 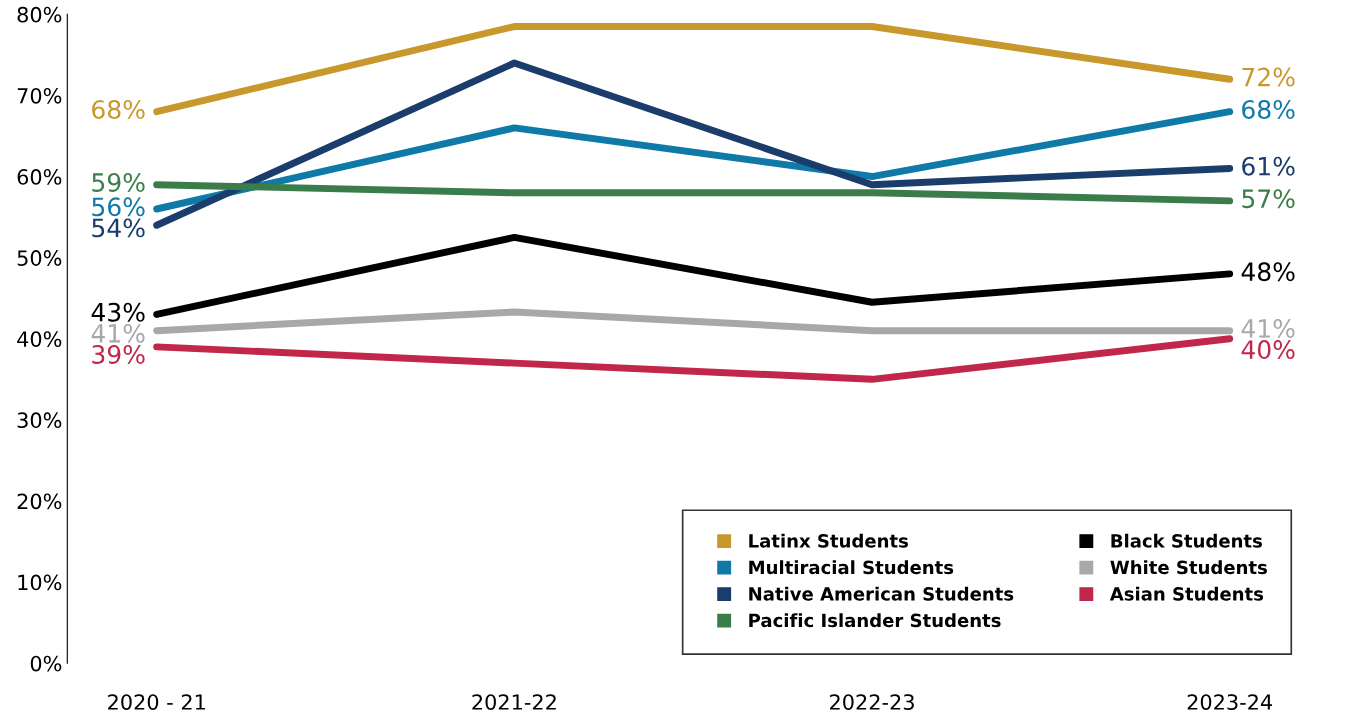 What do you see at coordinates (156, 702) in the screenshot?
I see `x-tick-label: 2020 - 21` at bounding box center [156, 702].